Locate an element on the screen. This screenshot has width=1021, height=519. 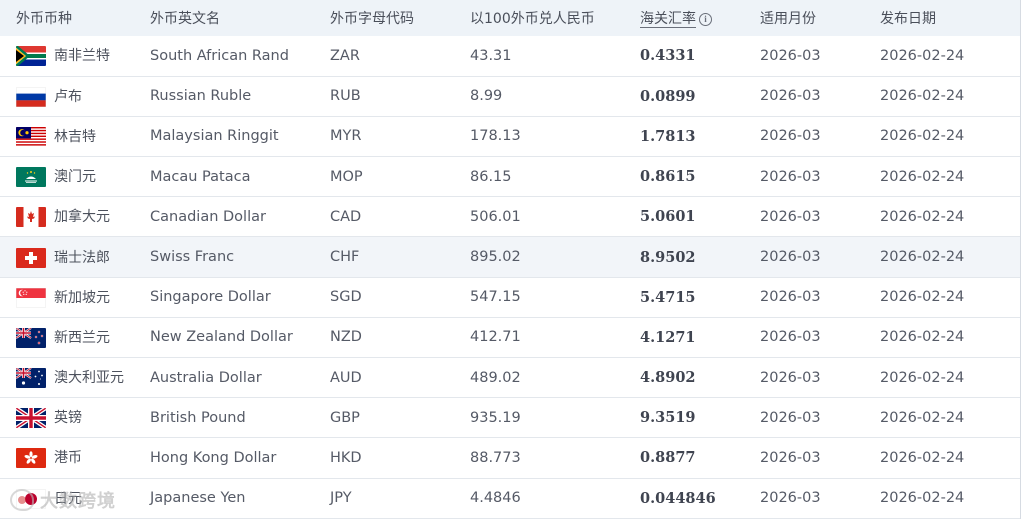
russia-flag-icon is located at coordinates (31, 96).